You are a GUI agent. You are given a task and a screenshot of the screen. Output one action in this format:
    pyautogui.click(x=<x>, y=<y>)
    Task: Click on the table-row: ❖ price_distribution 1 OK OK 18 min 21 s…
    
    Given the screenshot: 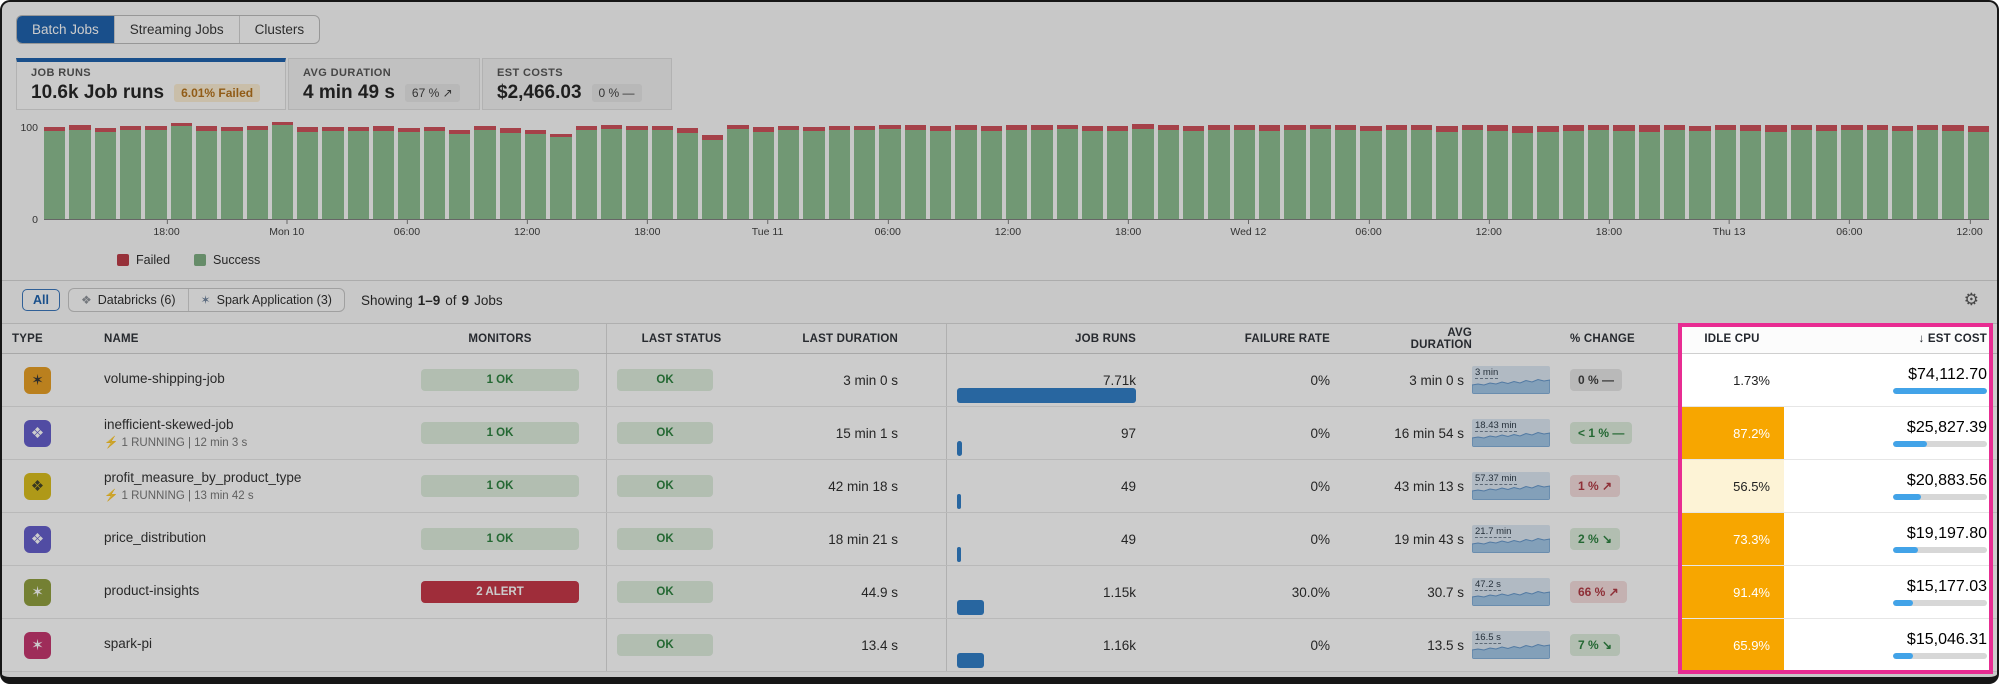 What is the action you would take?
    pyautogui.click(x=999, y=539)
    